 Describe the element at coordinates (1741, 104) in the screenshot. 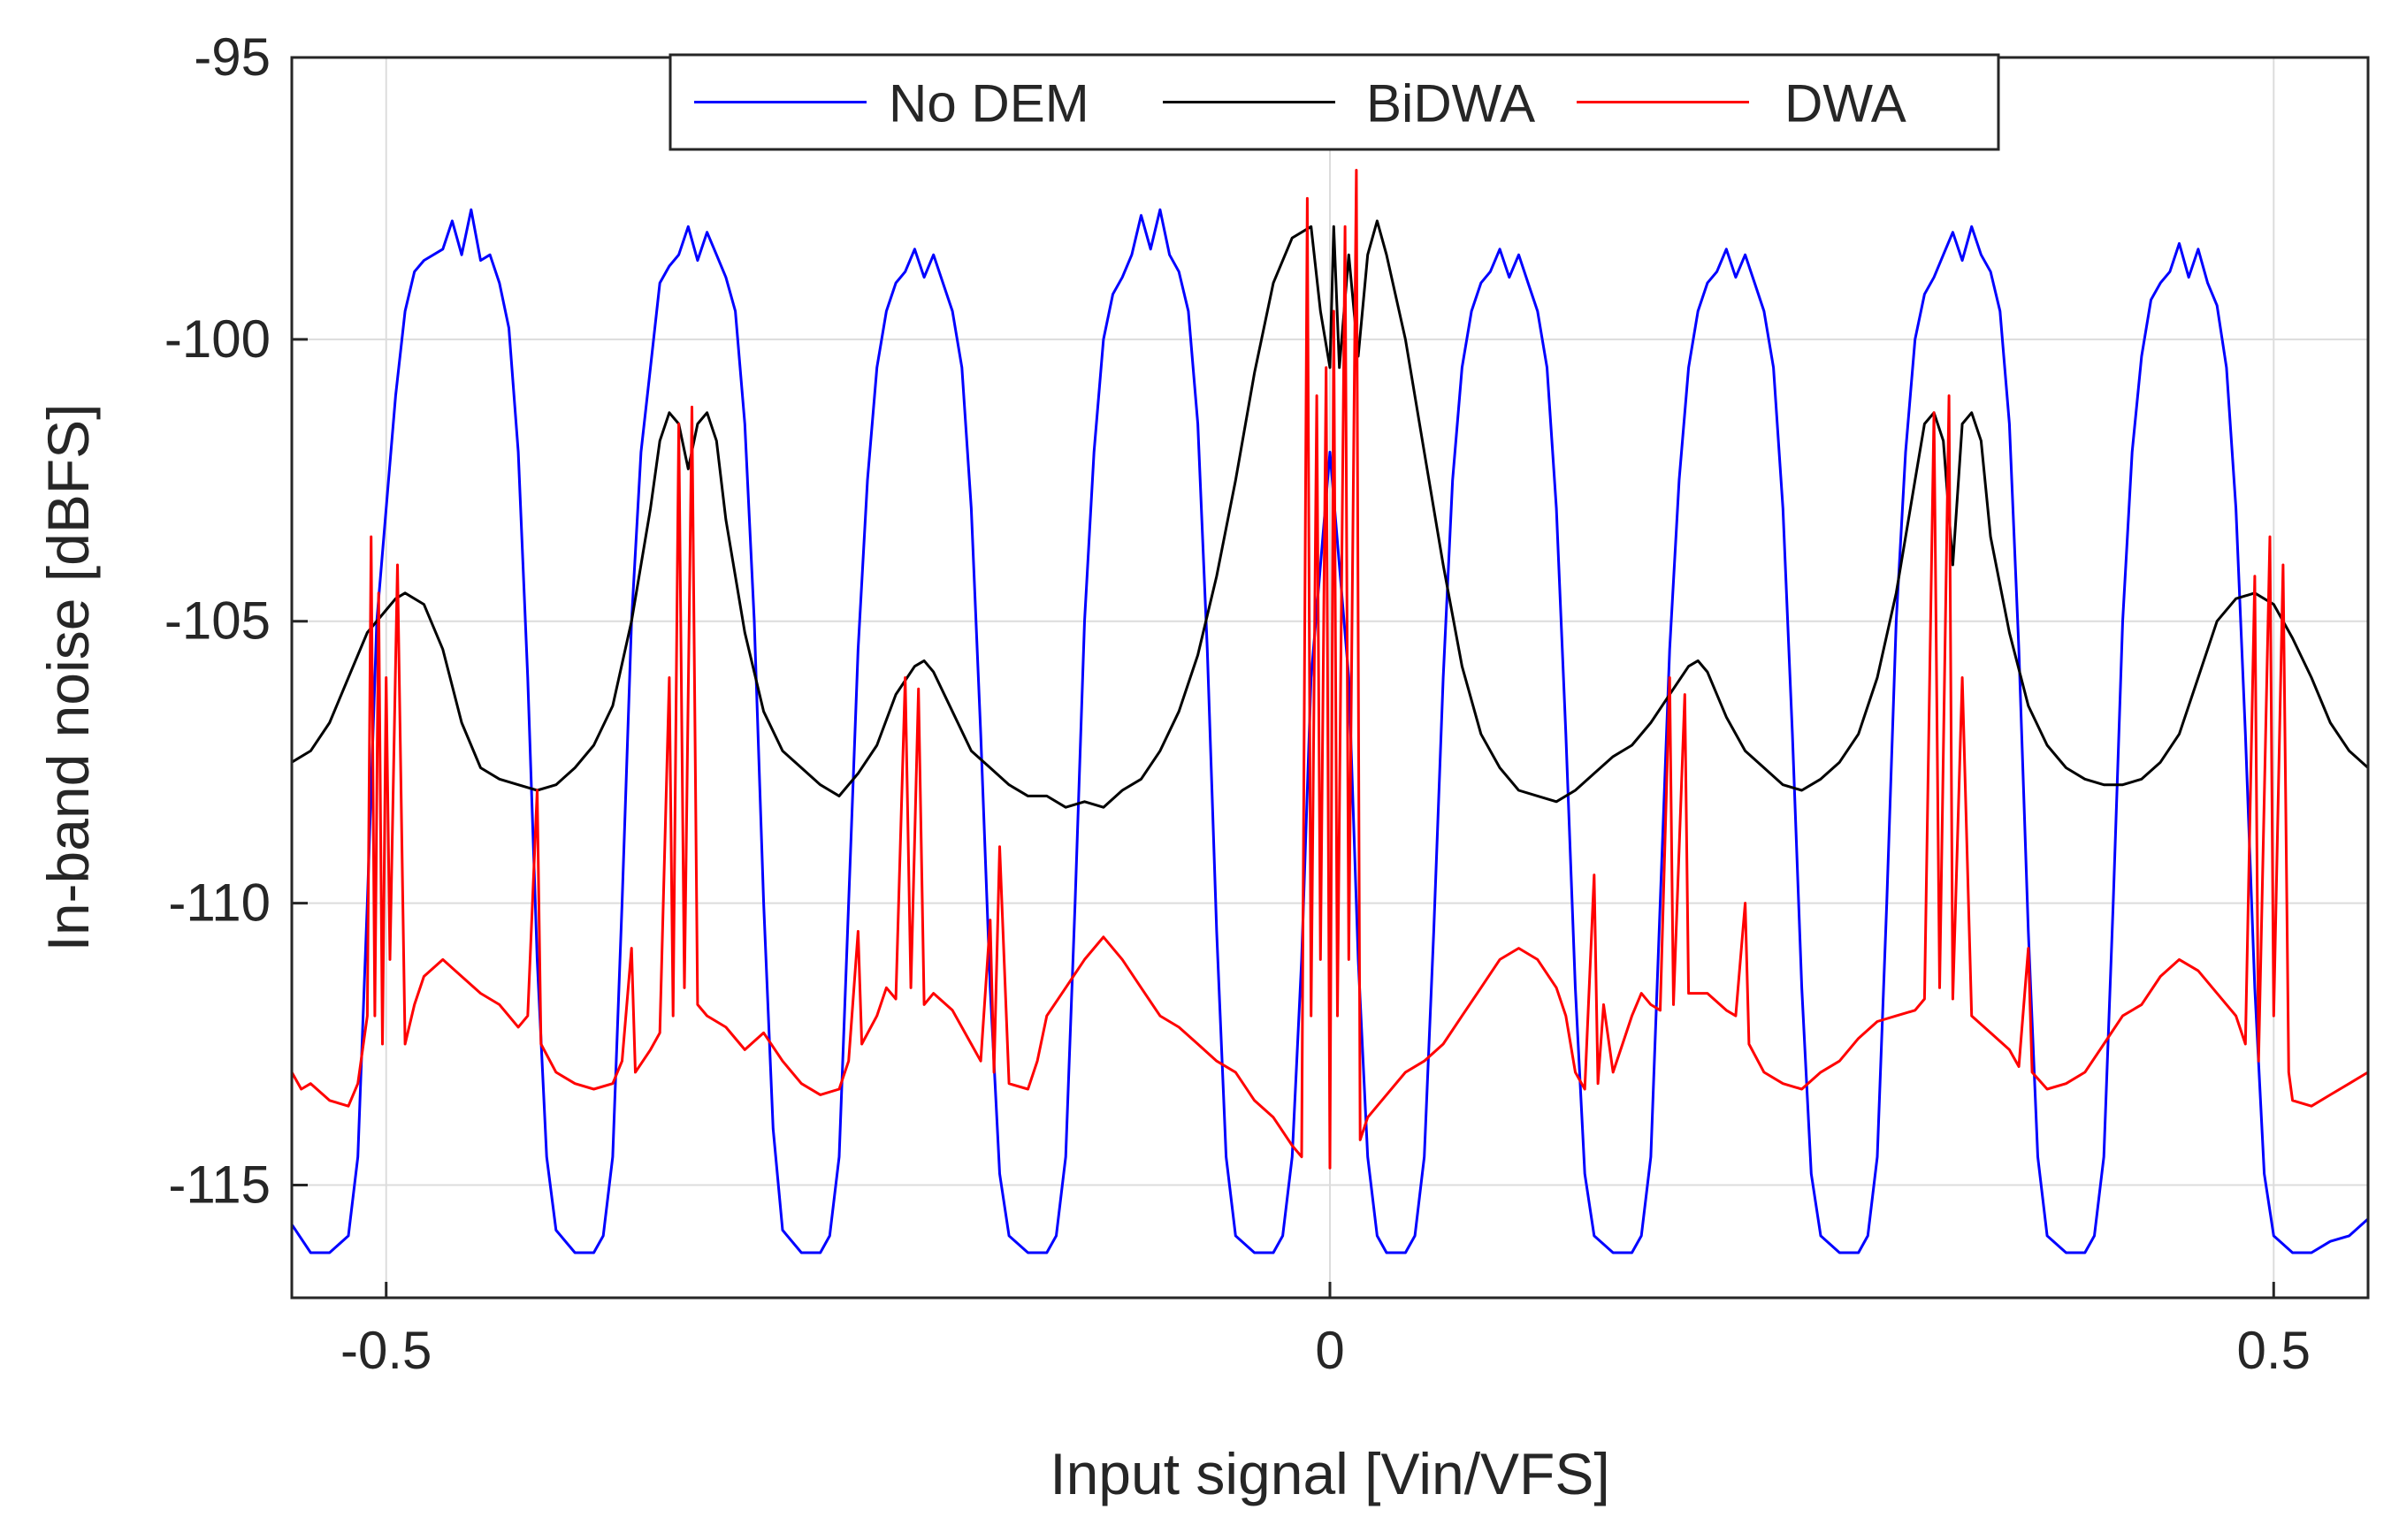

I see `legend-item-dwa: DWA` at that location.